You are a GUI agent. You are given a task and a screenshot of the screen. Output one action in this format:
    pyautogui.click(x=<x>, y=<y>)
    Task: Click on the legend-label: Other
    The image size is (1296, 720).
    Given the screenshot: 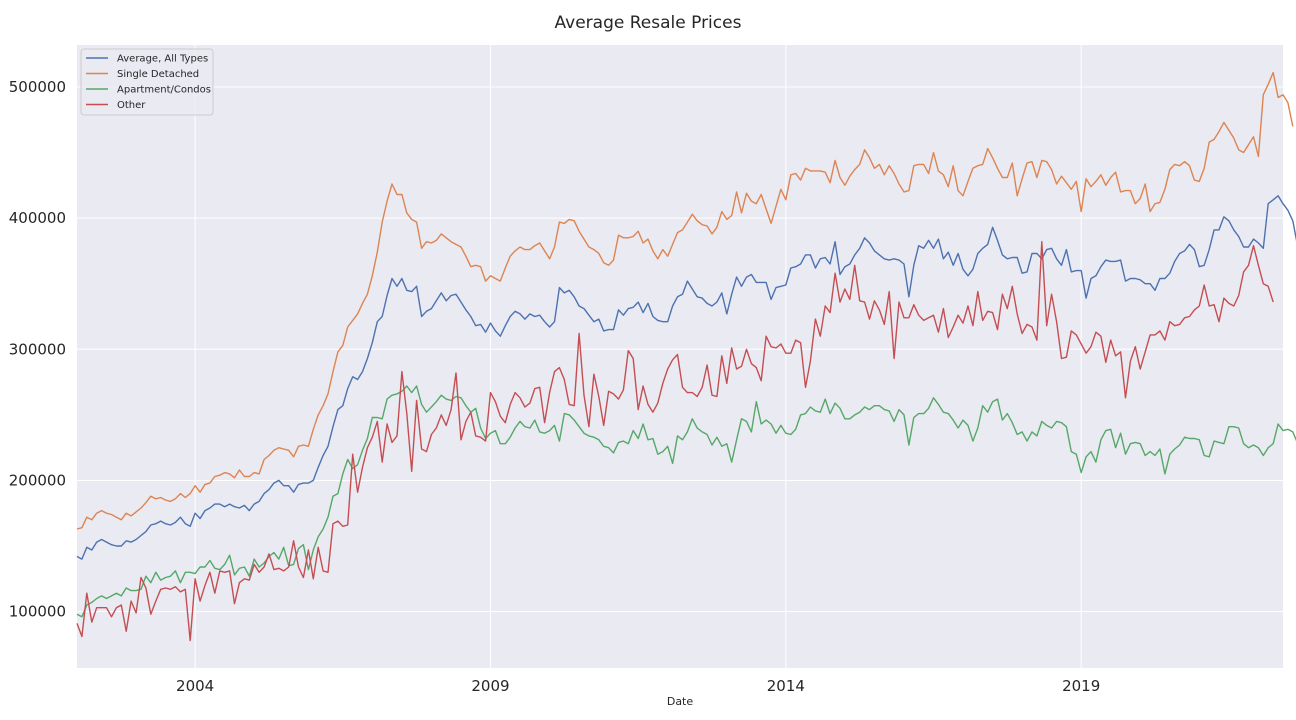 What is the action you would take?
    pyautogui.click(x=131, y=105)
    